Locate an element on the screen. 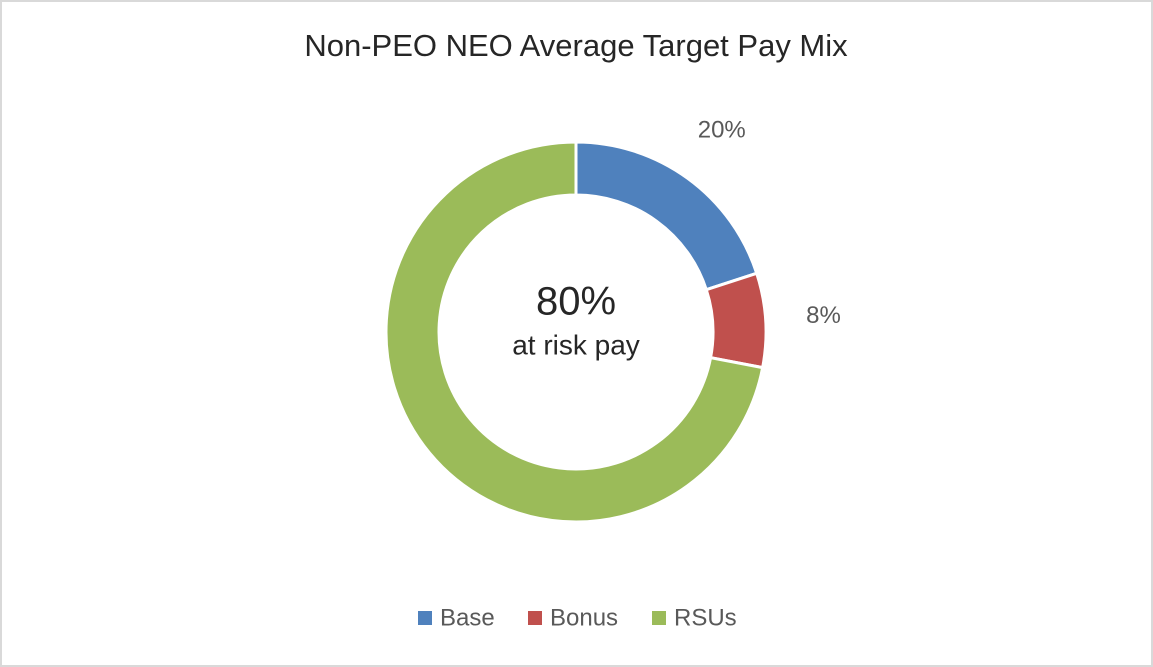  data-label: 8% is located at coordinates (823, 315).